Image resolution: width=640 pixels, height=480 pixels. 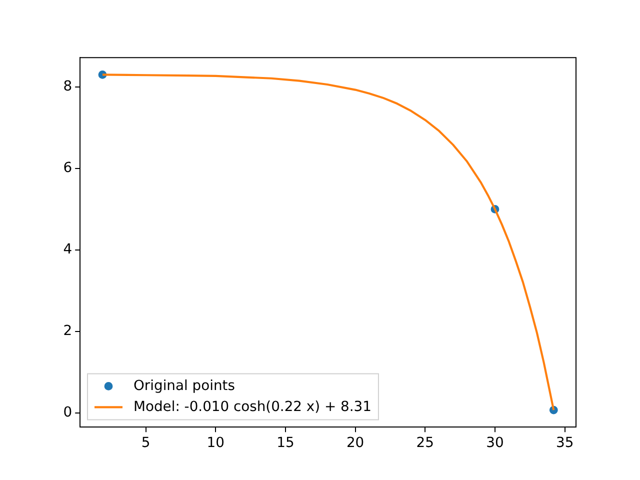 I want to click on x-tick-label: 25, so click(x=425, y=443).